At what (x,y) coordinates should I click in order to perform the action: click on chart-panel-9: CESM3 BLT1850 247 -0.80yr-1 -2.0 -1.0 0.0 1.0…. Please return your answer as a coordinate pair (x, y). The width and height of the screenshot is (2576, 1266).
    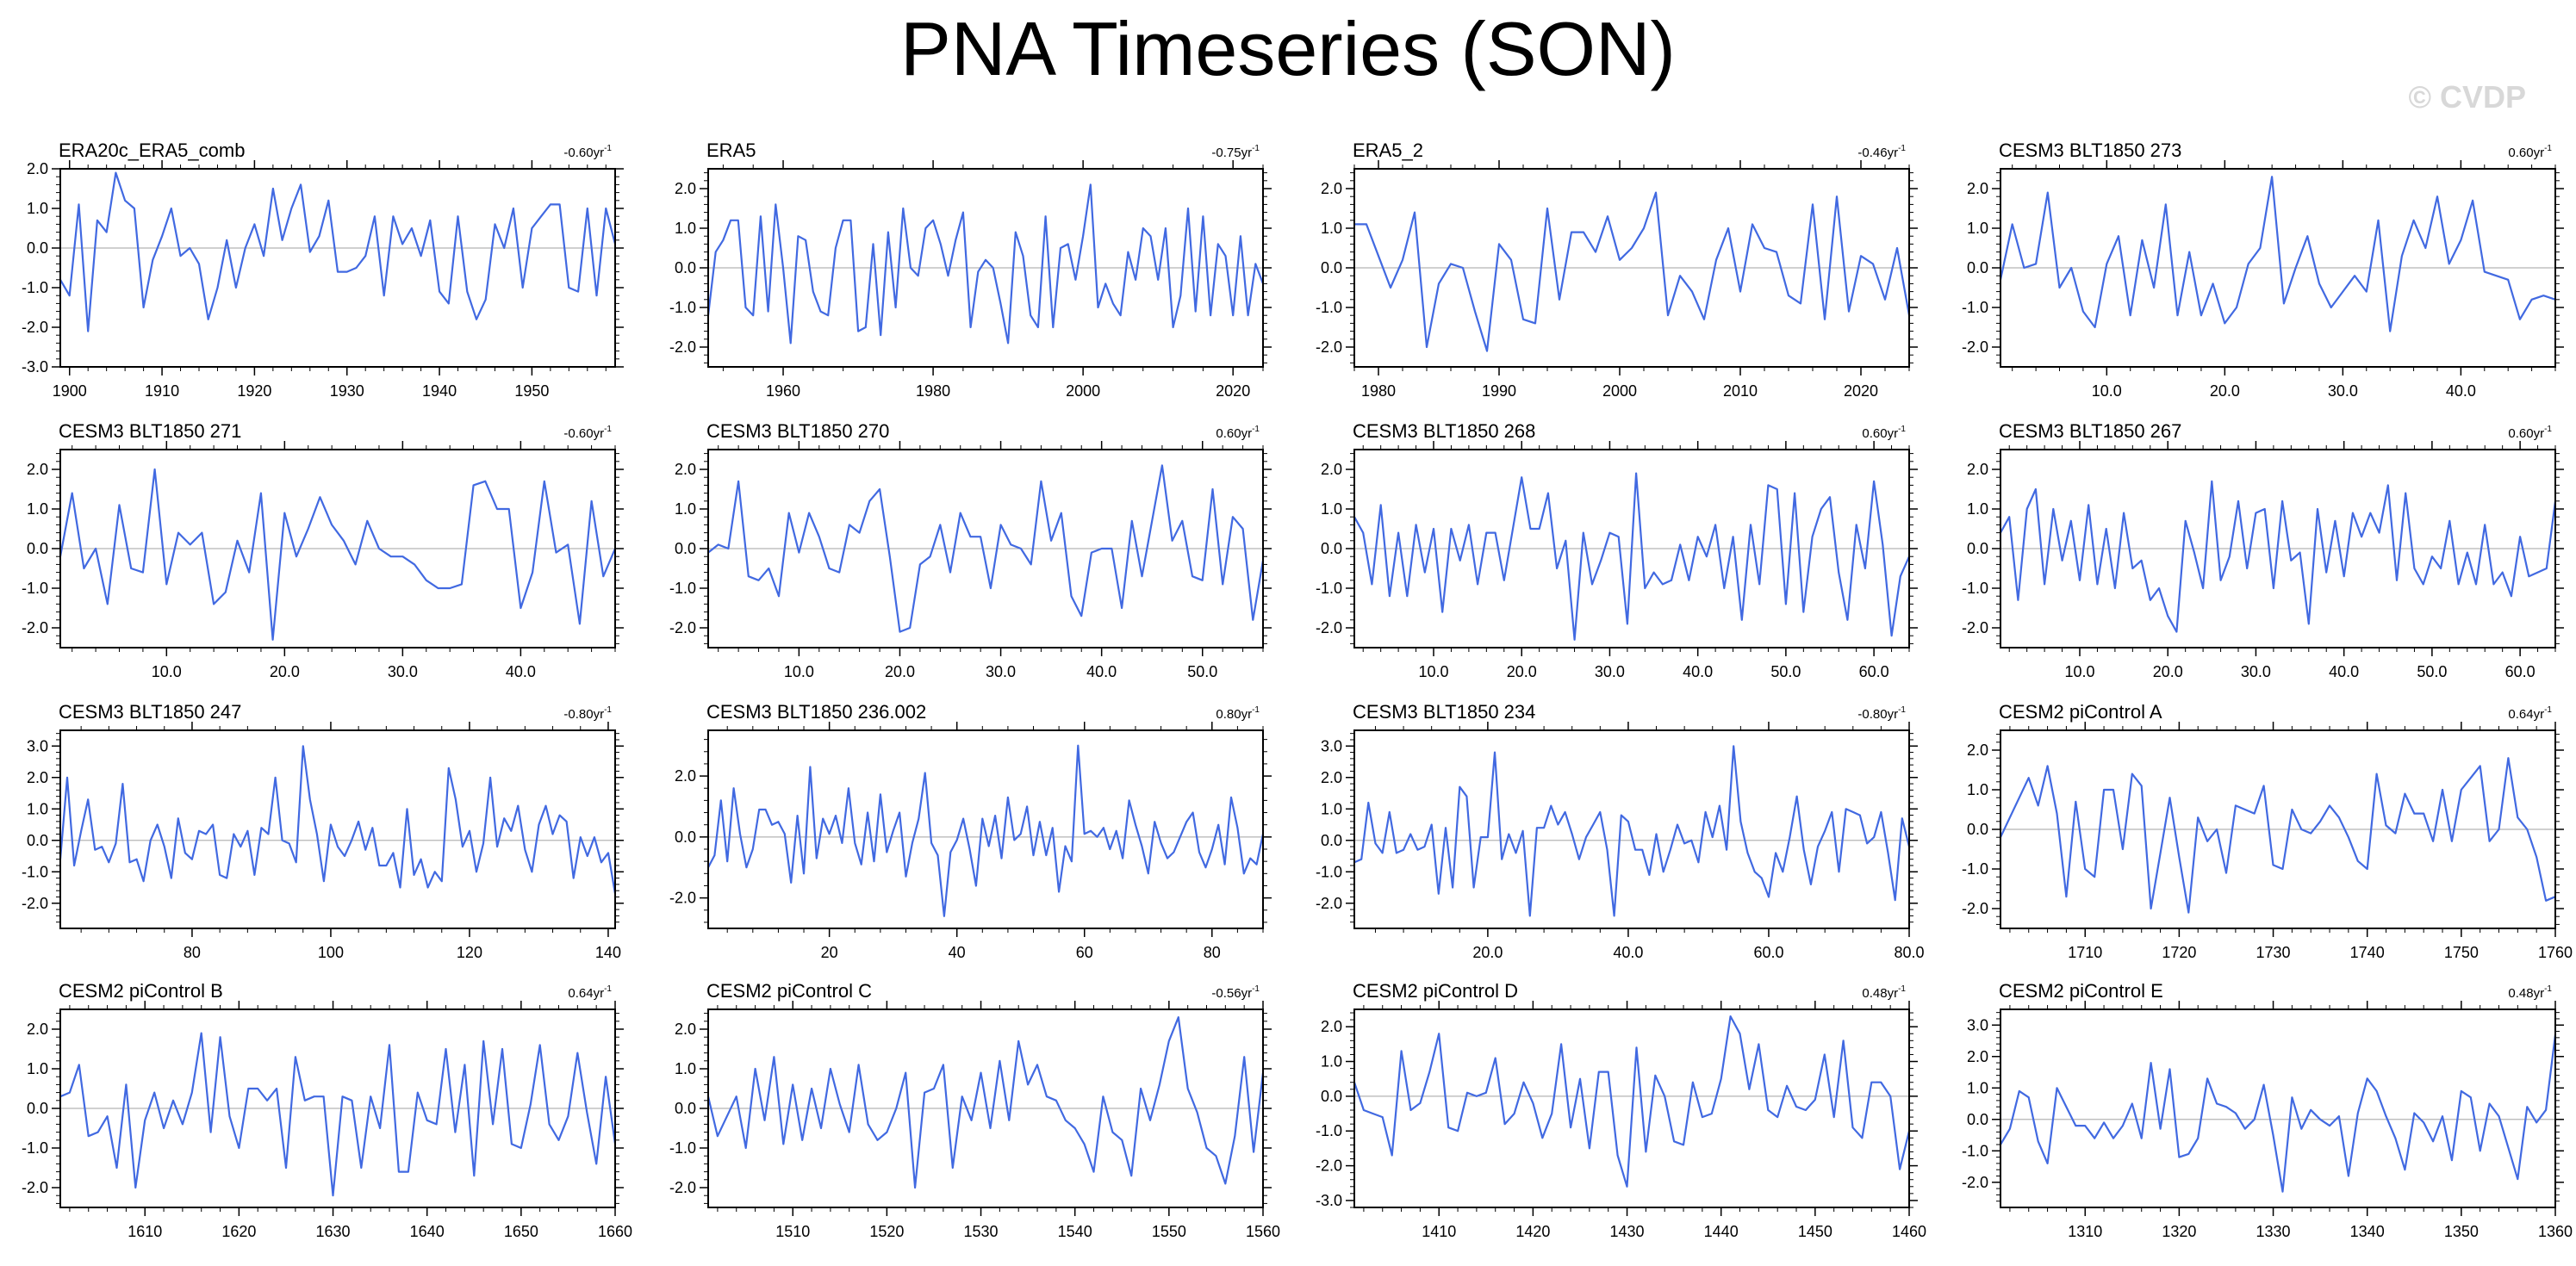
    Looking at the image, I should click on (323, 831).